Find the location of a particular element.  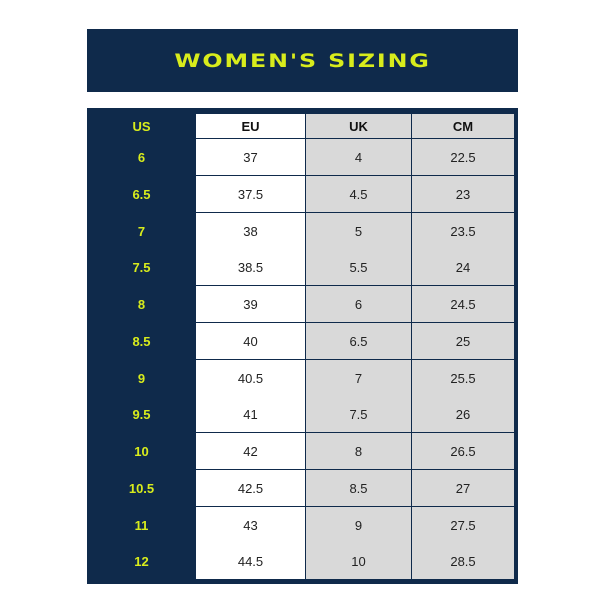

cell-us: 8.5 is located at coordinates (141, 341).